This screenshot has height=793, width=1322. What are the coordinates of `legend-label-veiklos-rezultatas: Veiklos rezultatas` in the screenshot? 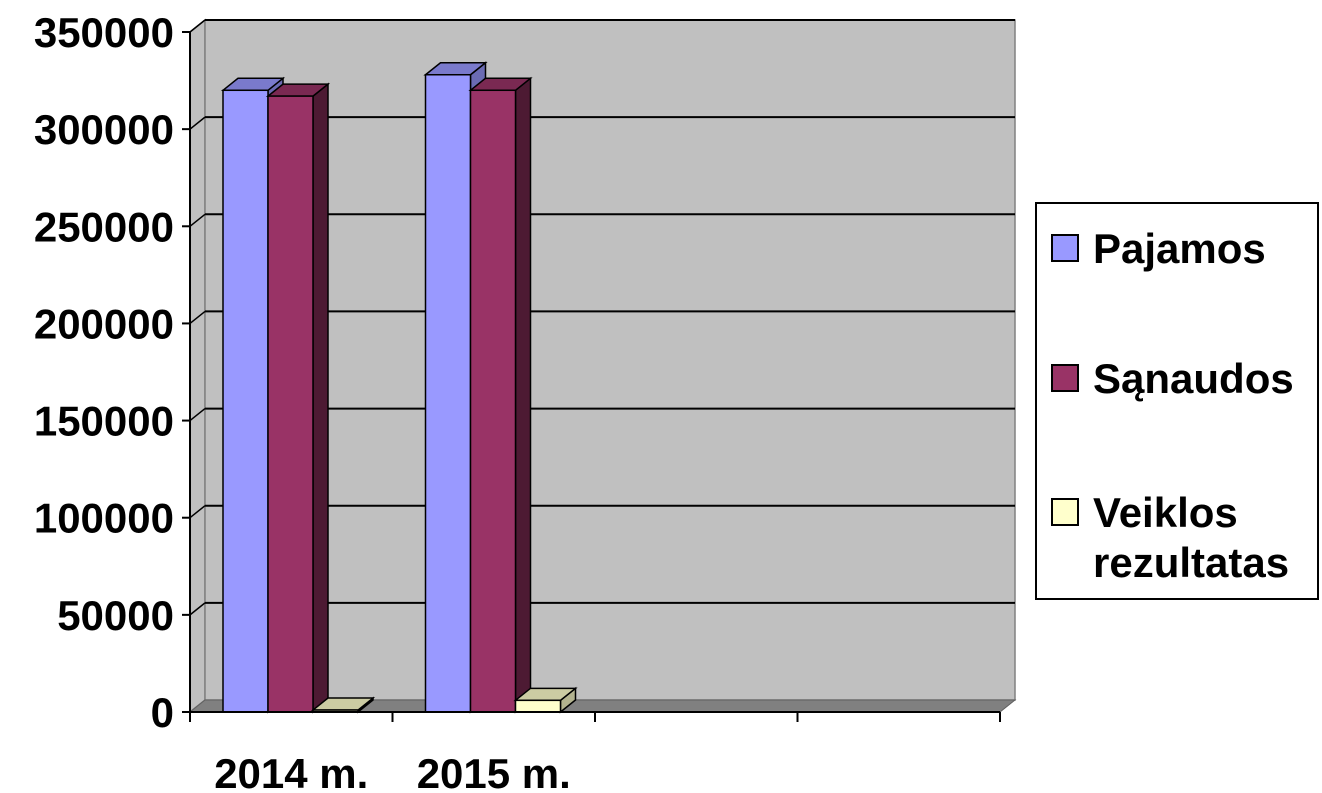 It's located at (1191, 537).